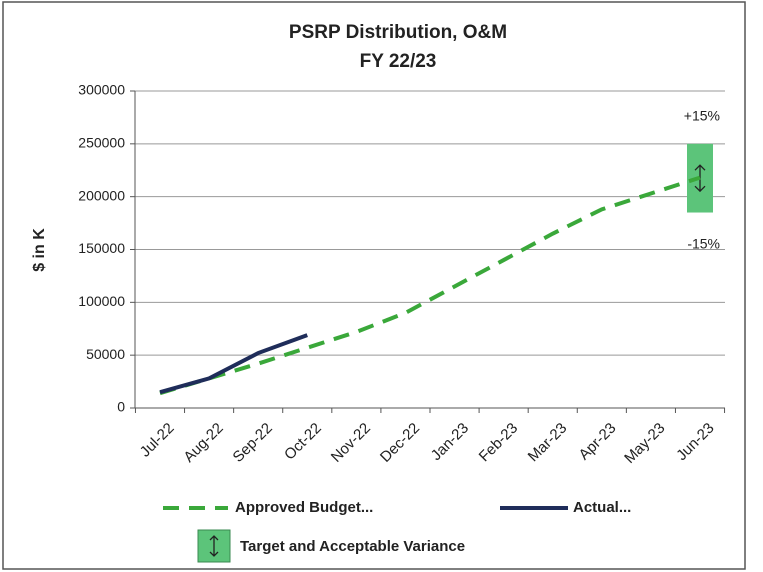 The height and width of the screenshot is (572, 763). Describe the element at coordinates (101, 301) in the screenshot. I see `y-tick-label: 100000` at that location.